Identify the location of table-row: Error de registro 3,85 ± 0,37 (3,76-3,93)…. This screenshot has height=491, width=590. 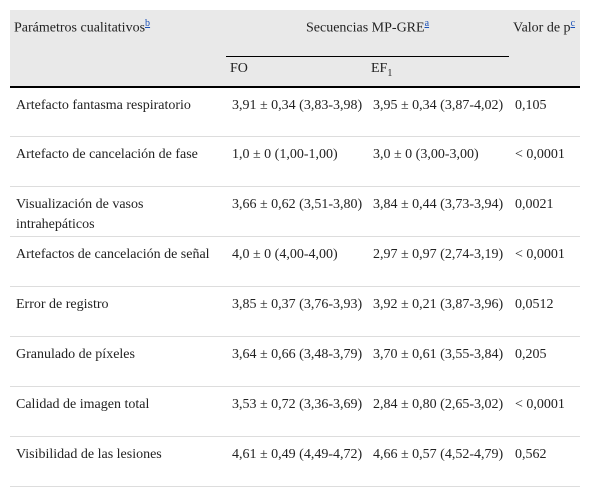
(295, 312).